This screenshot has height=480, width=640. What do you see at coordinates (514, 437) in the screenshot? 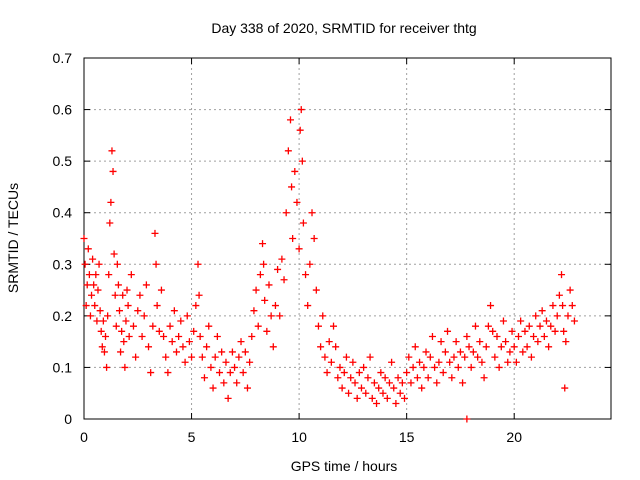
I see `x-tick-label: 20` at bounding box center [514, 437].